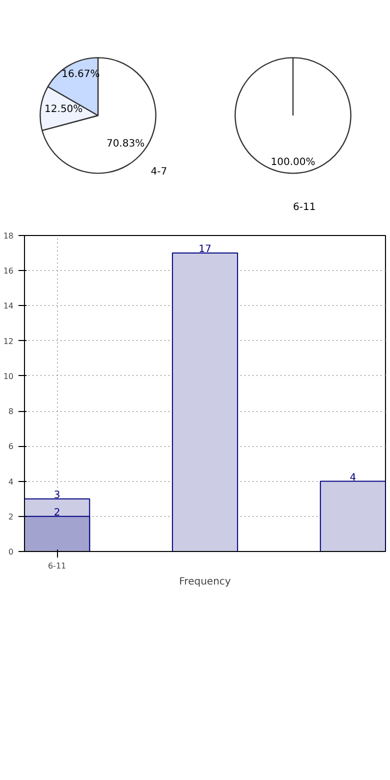 This screenshot has width=390, height=780. I want to click on y-tick-label: 18, so click(8, 236).